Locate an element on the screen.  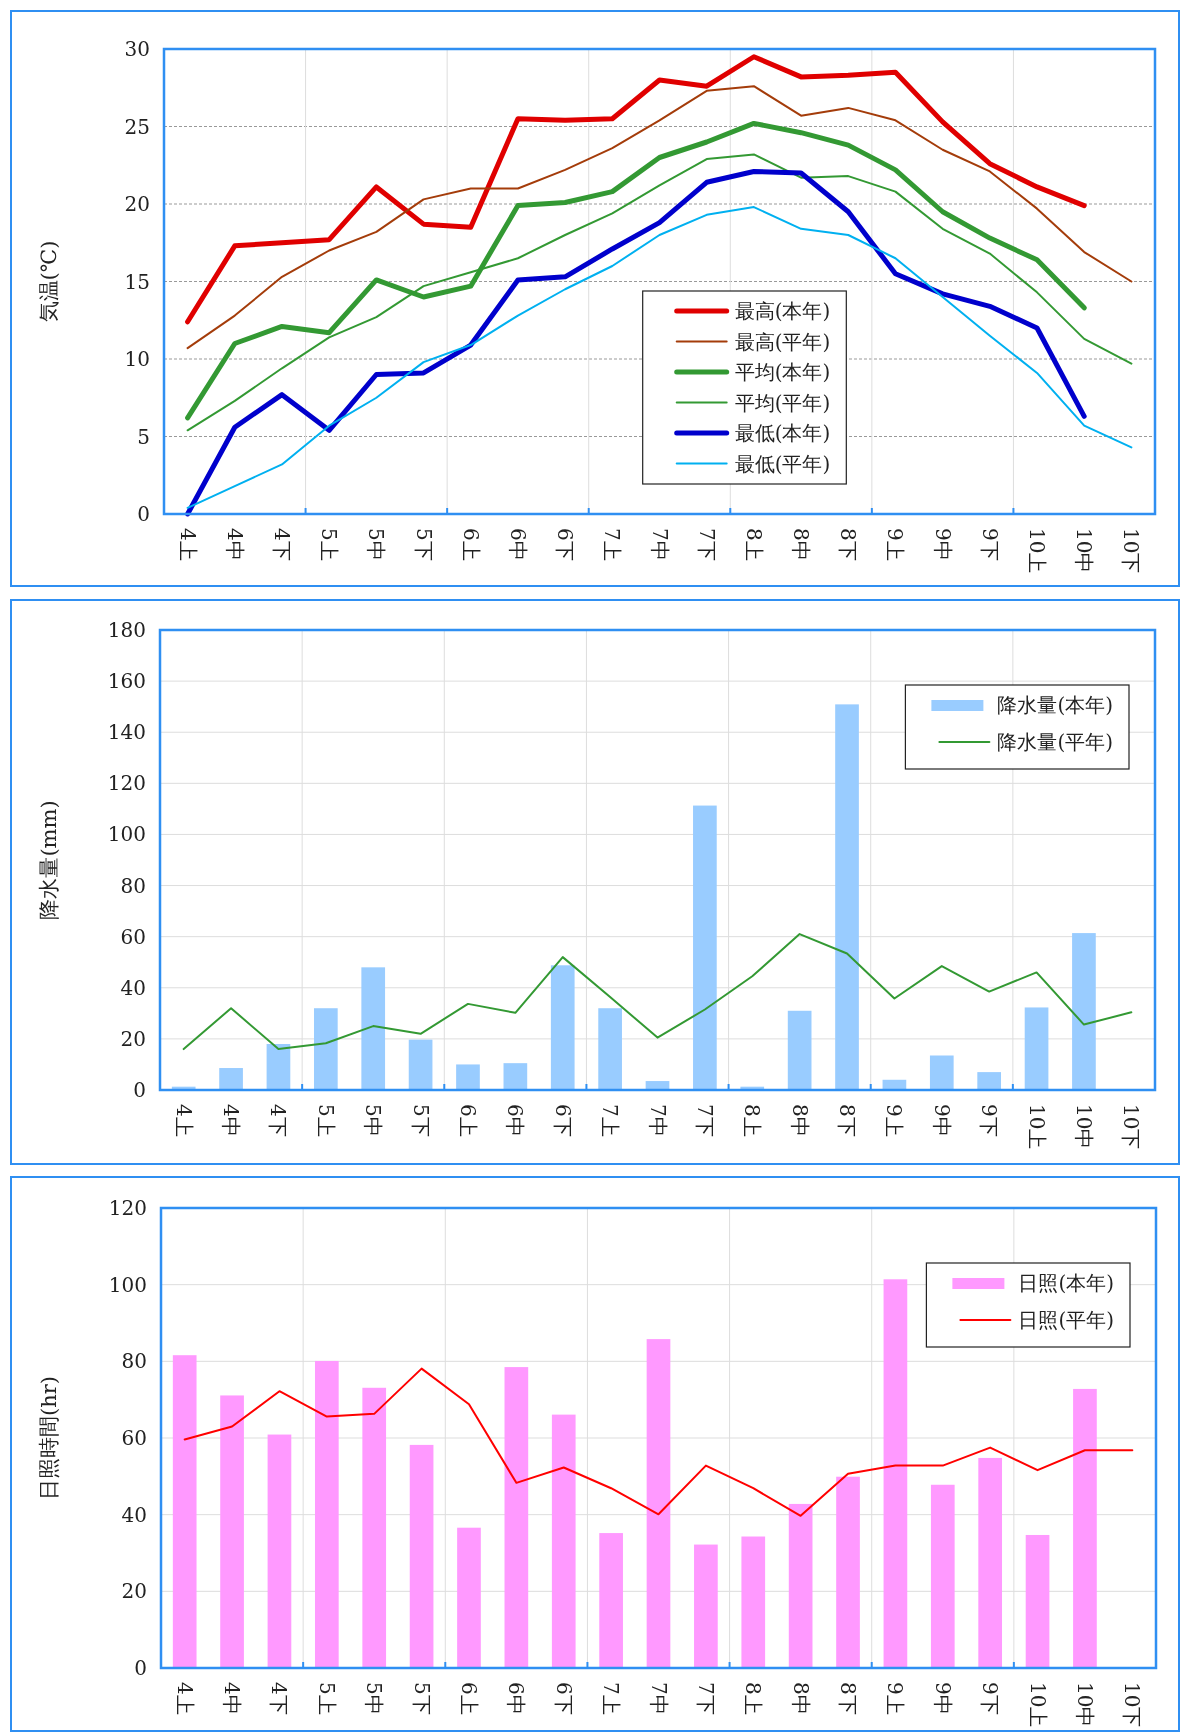
y-tick-label: 30 is located at coordinates (137, 49).